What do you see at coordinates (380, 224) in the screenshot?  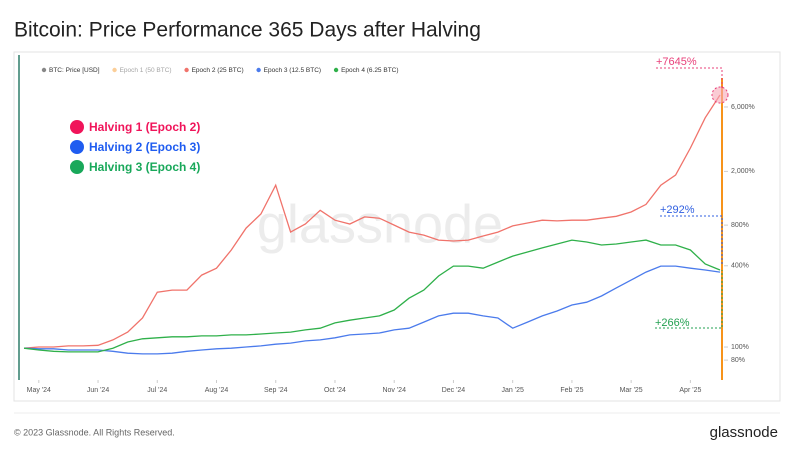 I see `watermark: glassnode` at bounding box center [380, 224].